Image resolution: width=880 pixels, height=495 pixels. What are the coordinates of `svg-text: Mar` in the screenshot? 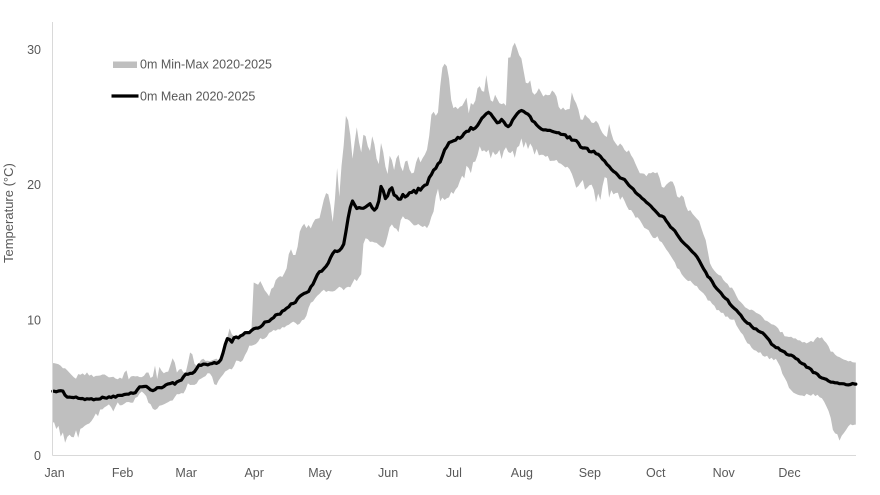 It's located at (186, 473).